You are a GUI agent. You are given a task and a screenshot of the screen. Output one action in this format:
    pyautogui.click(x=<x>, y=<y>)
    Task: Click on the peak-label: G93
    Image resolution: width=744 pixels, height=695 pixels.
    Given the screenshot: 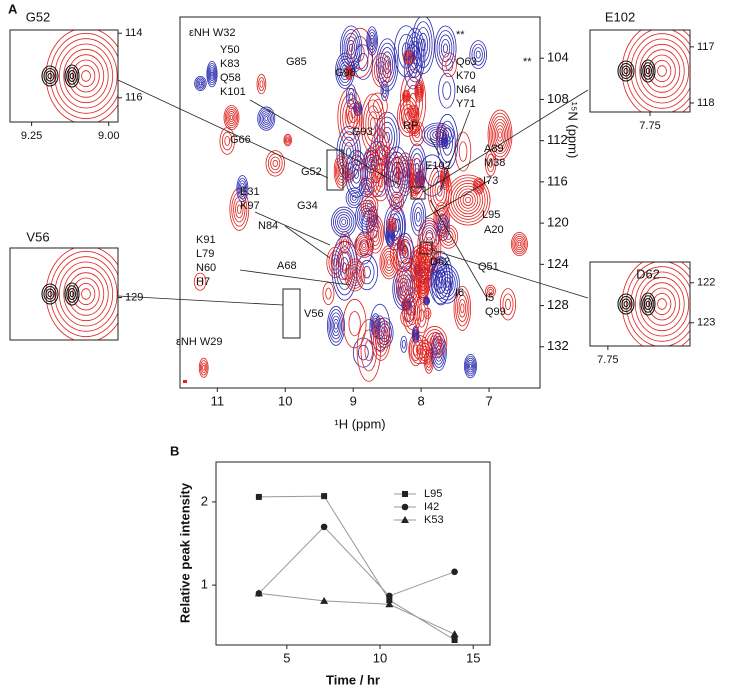 What is the action you would take?
    pyautogui.click(x=362, y=132)
    